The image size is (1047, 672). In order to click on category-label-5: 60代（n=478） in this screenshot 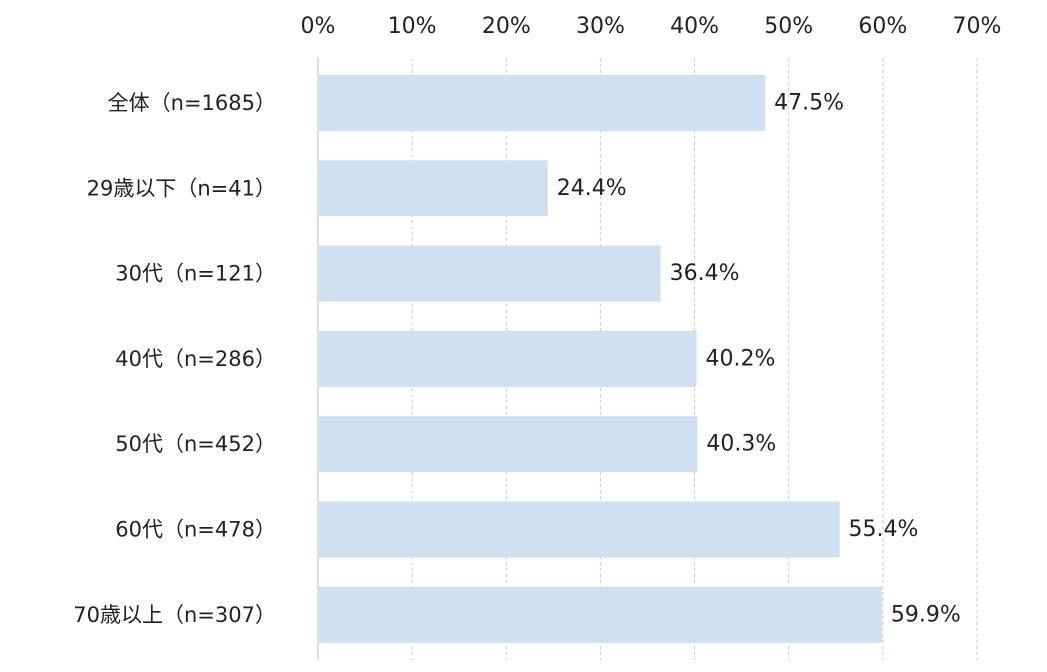, I will do `click(195, 530)`.